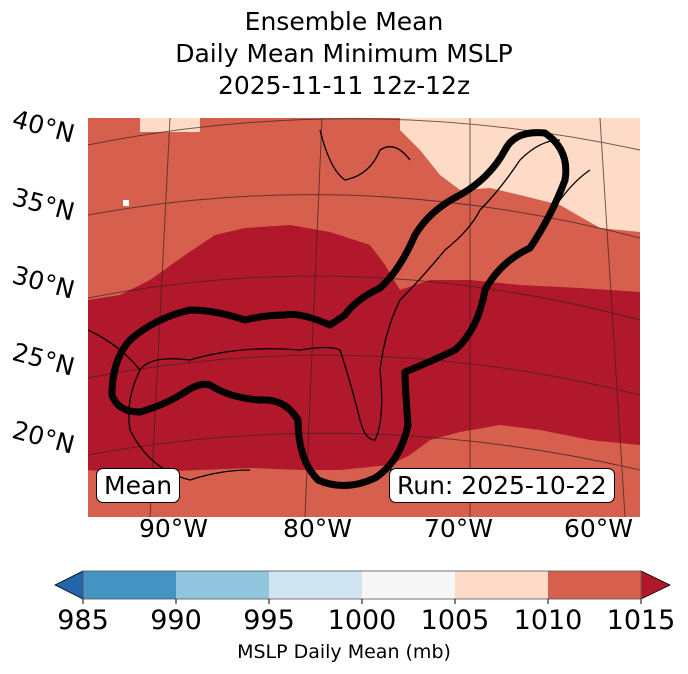 The image size is (688, 674). What do you see at coordinates (126, 203) in the screenshot?
I see `white-pixel` at bounding box center [126, 203].